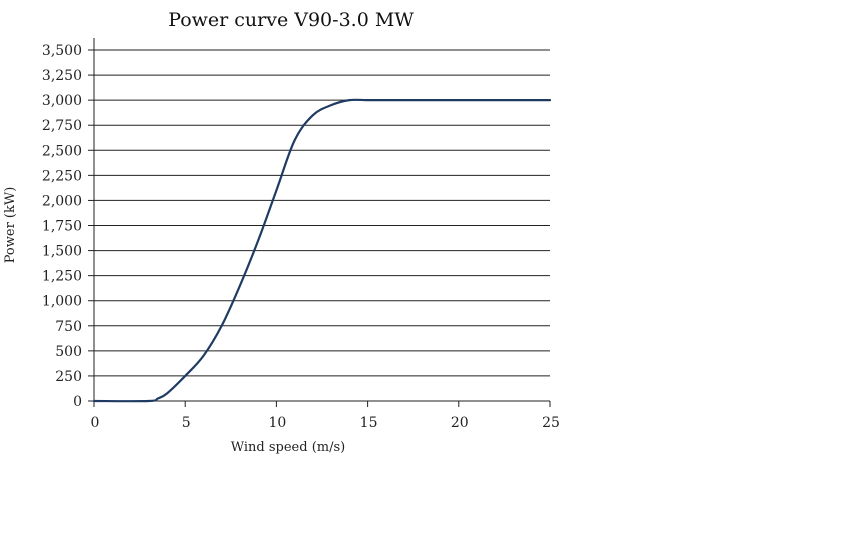 Image resolution: width=864 pixels, height=540 pixels. What do you see at coordinates (288, 447) in the screenshot?
I see `x-axis-label: Wind speed (m/s)` at bounding box center [288, 447].